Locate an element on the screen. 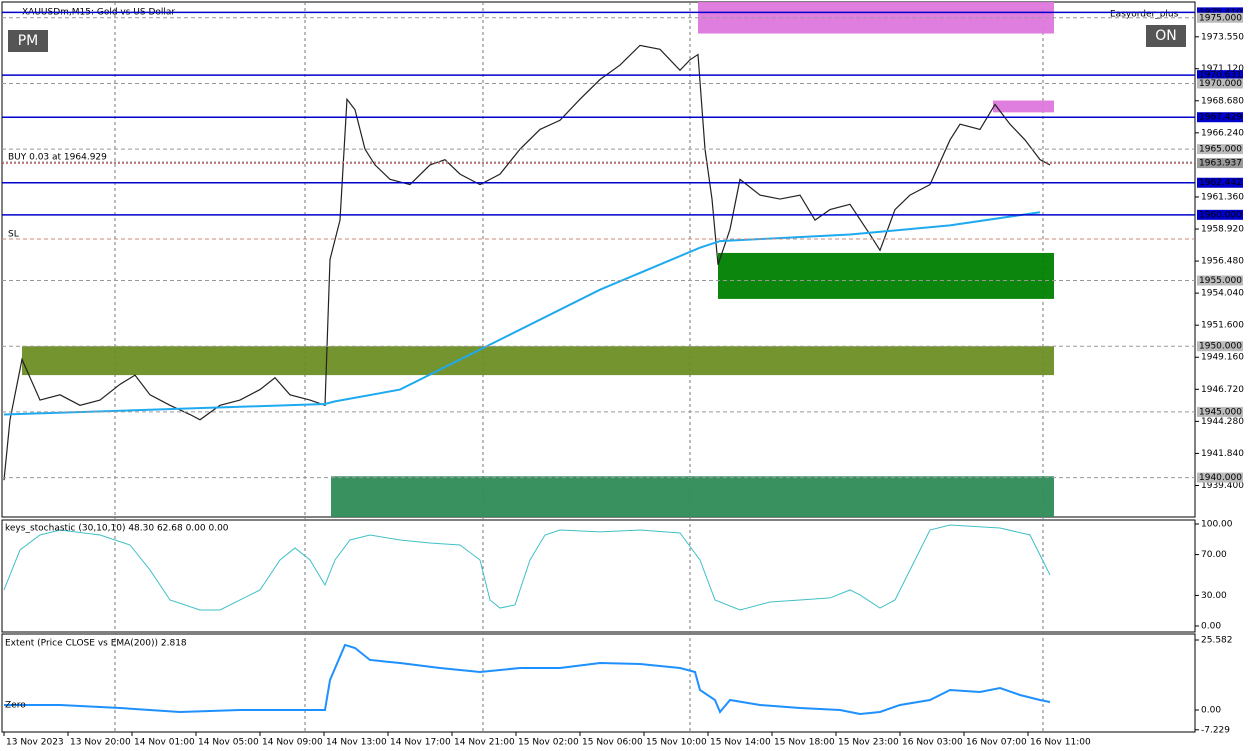  level-label: 1955.000 is located at coordinates (1220, 281).